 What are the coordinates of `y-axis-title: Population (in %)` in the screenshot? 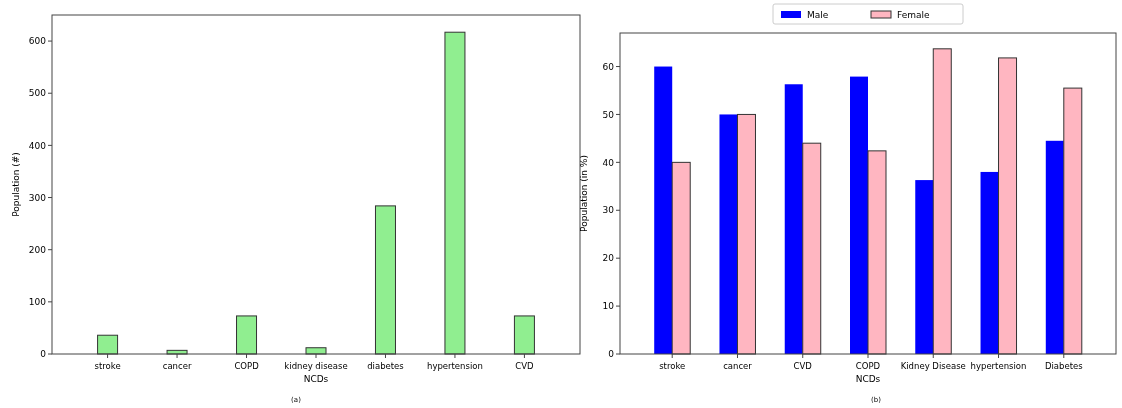 It's located at (584, 193).